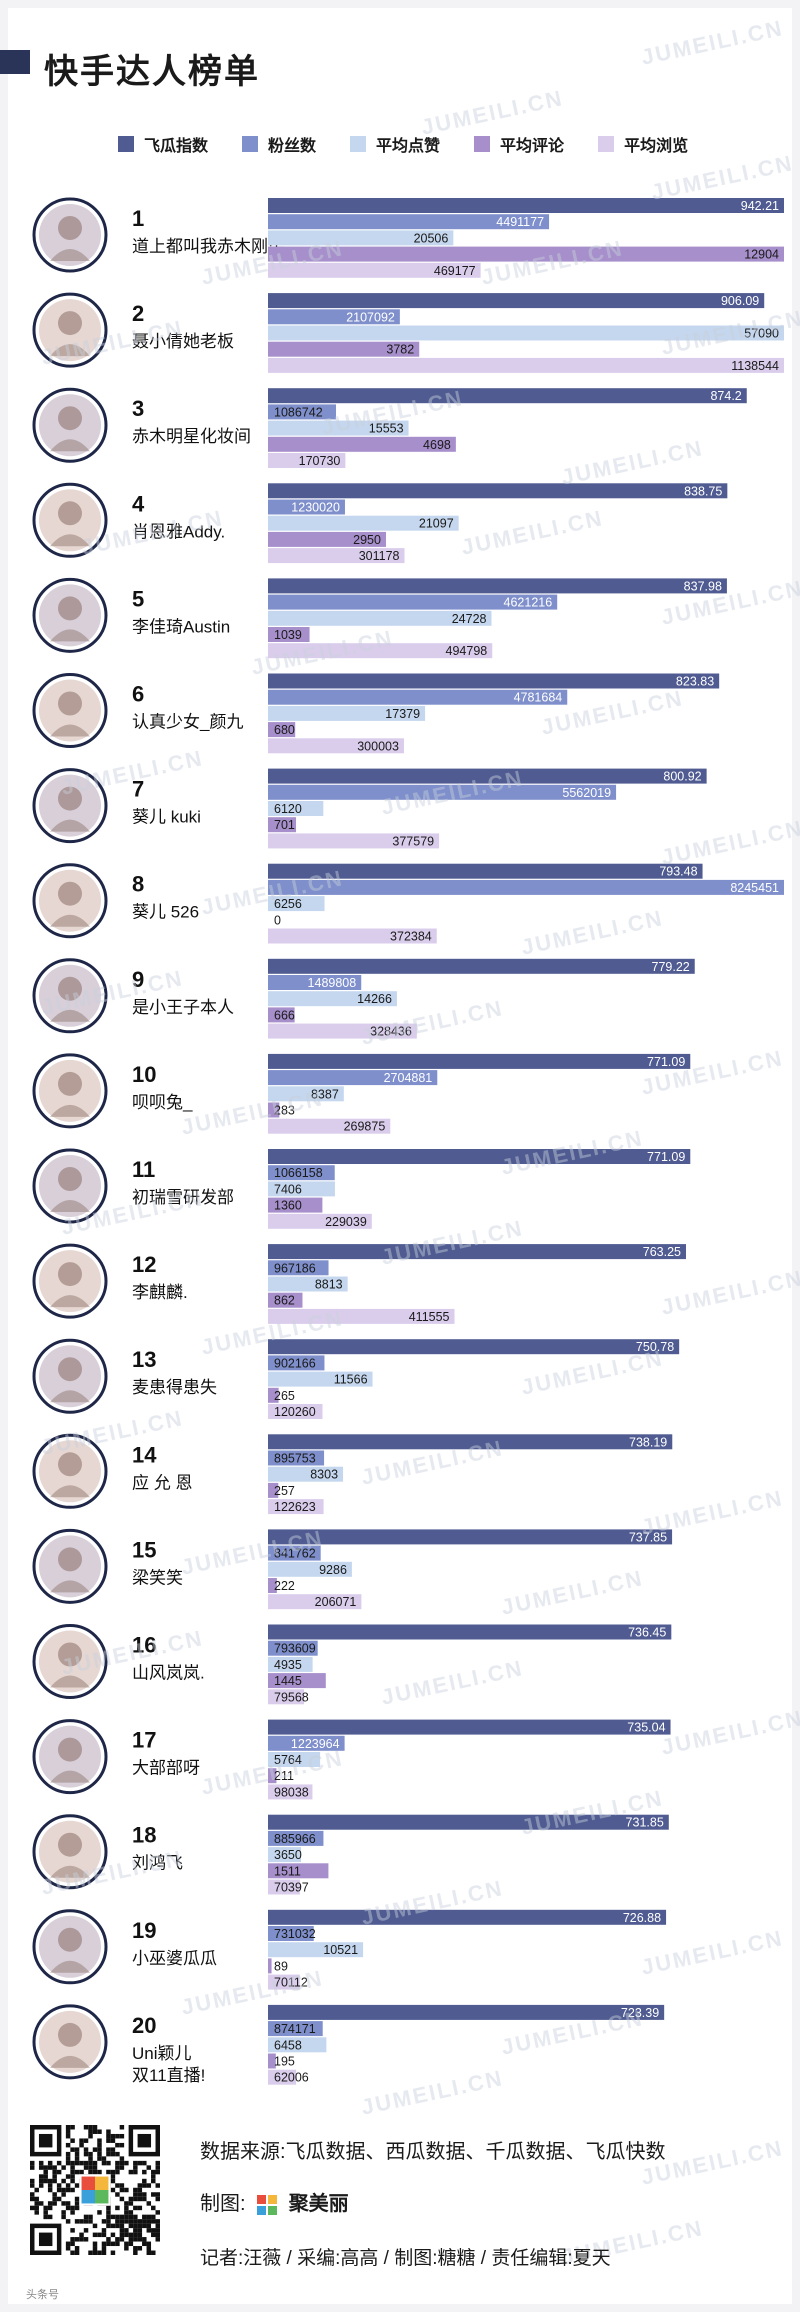 The image size is (800, 2312). Describe the element at coordinates (284, 730) in the screenshot. I see `bar-value-label: 680` at that location.